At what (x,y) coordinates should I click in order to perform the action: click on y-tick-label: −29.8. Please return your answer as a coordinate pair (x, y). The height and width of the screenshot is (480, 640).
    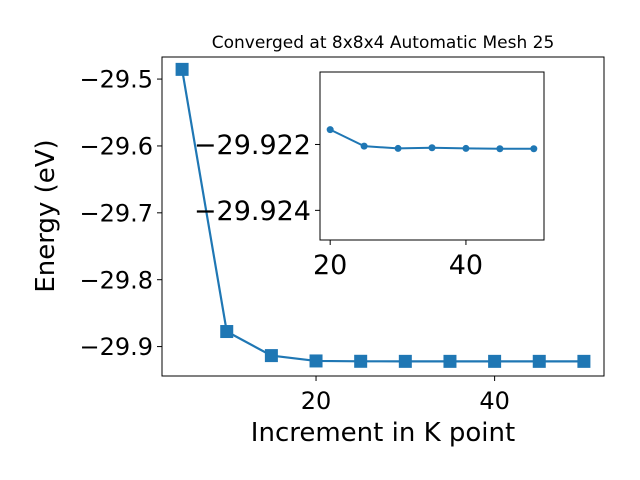
    Looking at the image, I should click on (116, 280).